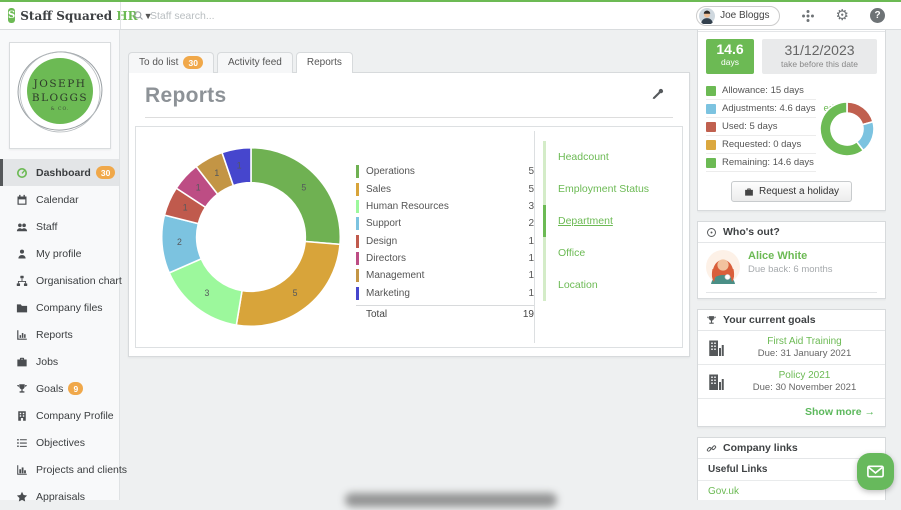 This screenshot has height=510, width=901. I want to click on legend-label: Operations, so click(447, 171).